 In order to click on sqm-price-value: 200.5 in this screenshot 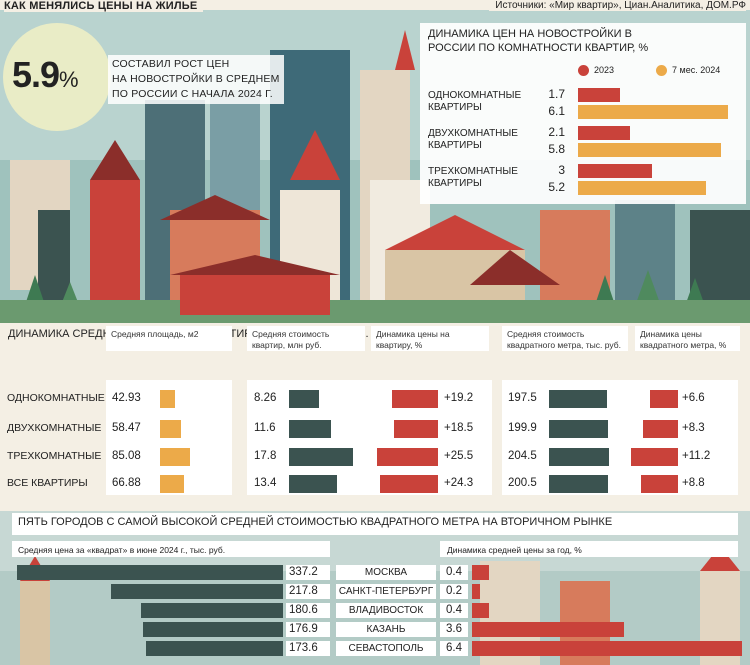, I will do `click(522, 483)`.